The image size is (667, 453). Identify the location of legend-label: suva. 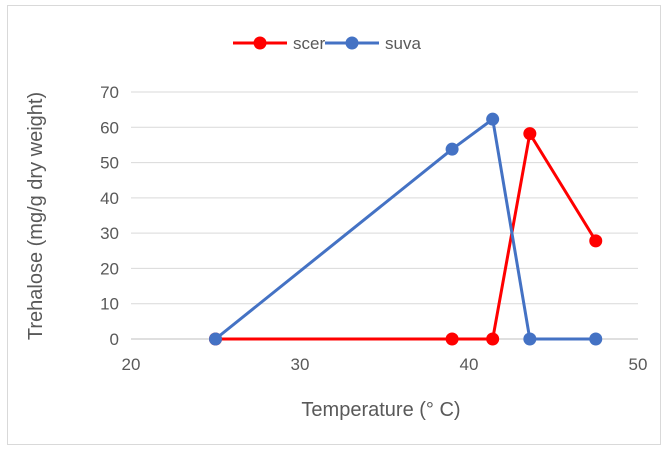
(403, 43).